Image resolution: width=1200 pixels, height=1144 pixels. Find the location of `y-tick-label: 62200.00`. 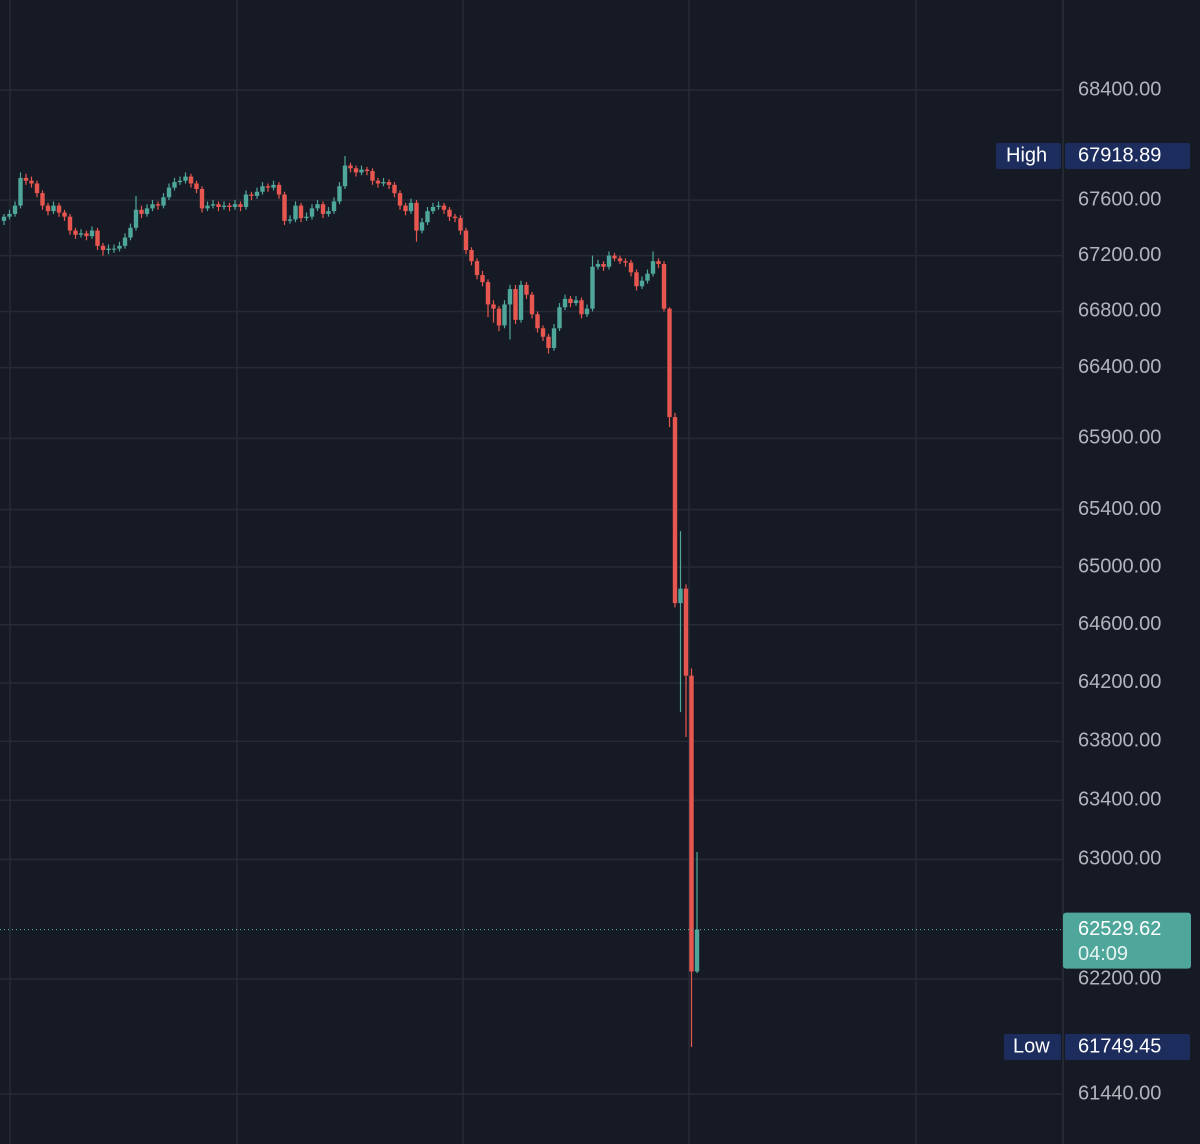

y-tick-label: 62200.00 is located at coordinates (1119, 978).